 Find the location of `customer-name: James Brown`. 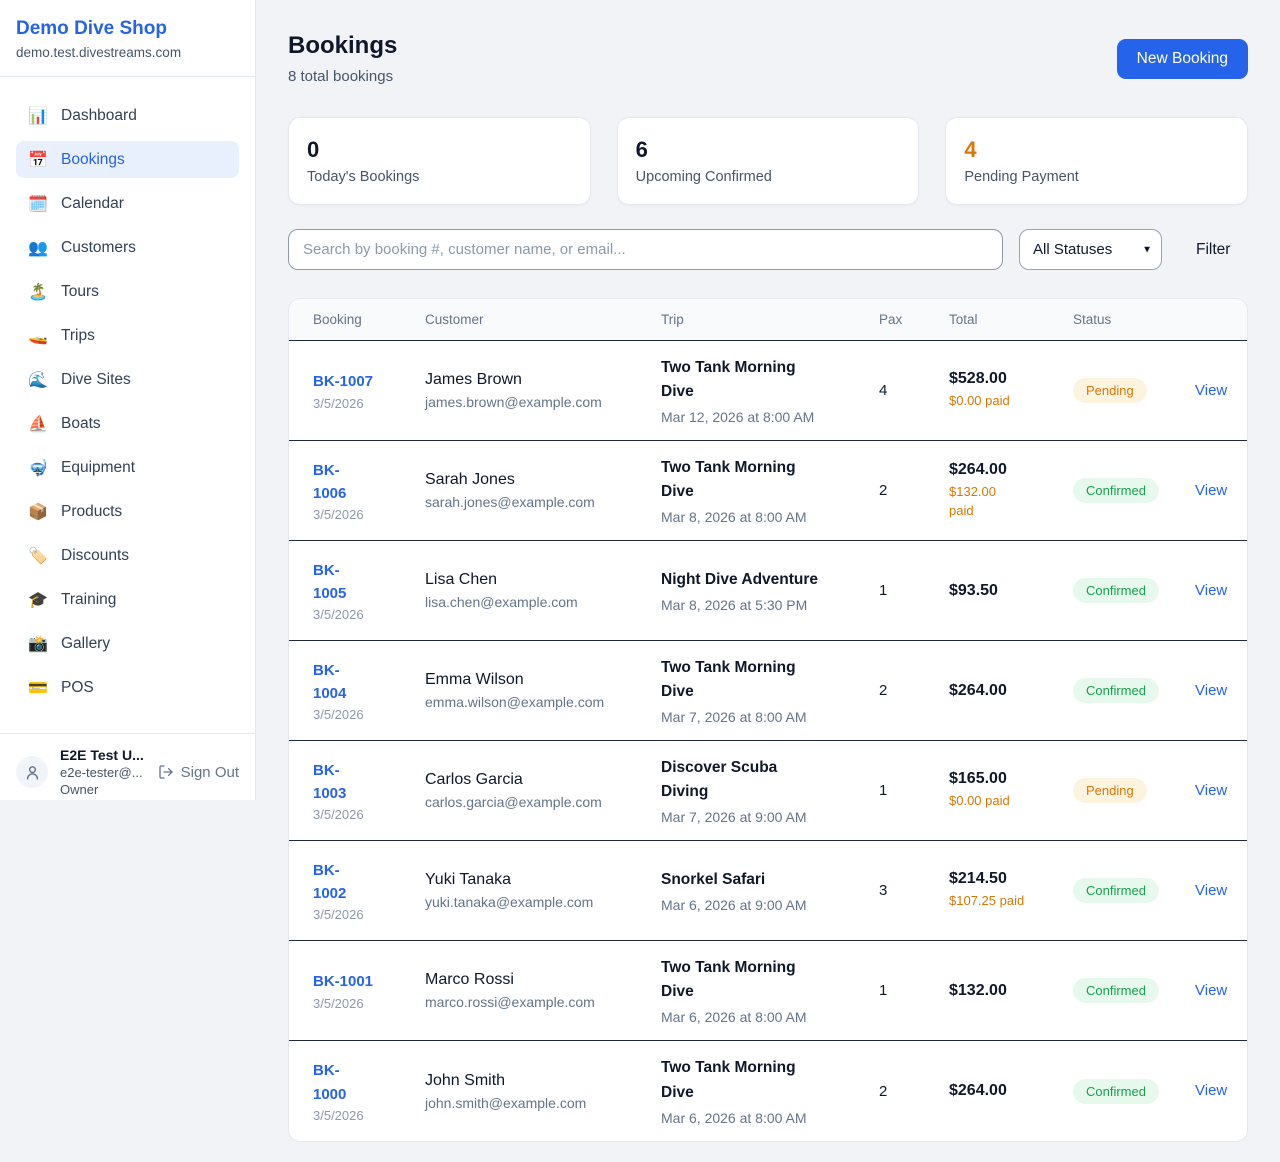

customer-name: James Brown is located at coordinates (473, 379).